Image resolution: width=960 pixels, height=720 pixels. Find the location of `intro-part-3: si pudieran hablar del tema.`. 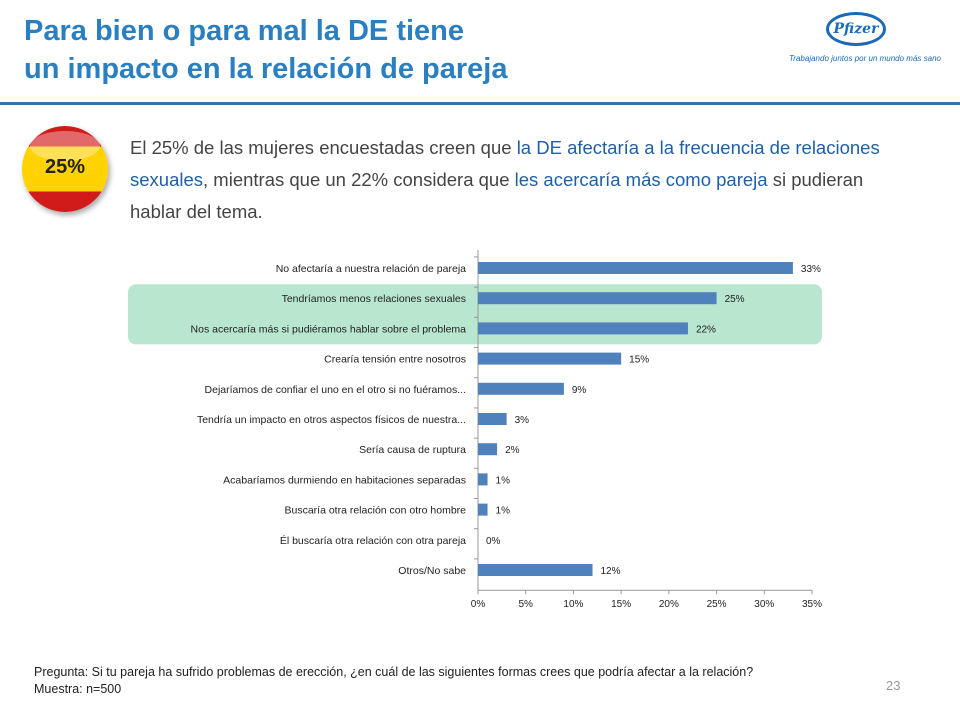

intro-part-3: si pudieran hablar del tema. is located at coordinates (497, 195).